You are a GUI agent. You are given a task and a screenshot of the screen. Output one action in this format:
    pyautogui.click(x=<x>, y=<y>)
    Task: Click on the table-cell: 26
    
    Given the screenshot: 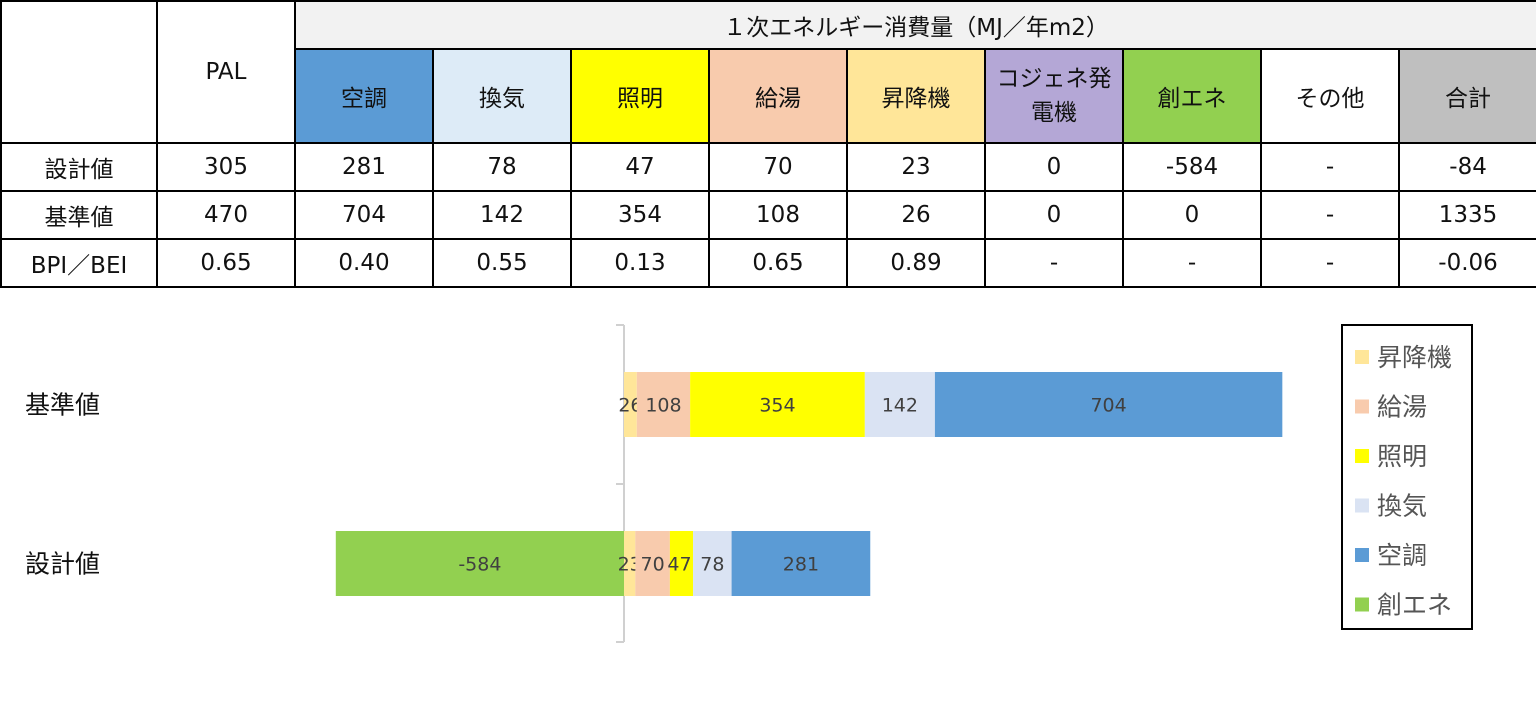 What is the action you would take?
    pyautogui.click(x=916, y=215)
    